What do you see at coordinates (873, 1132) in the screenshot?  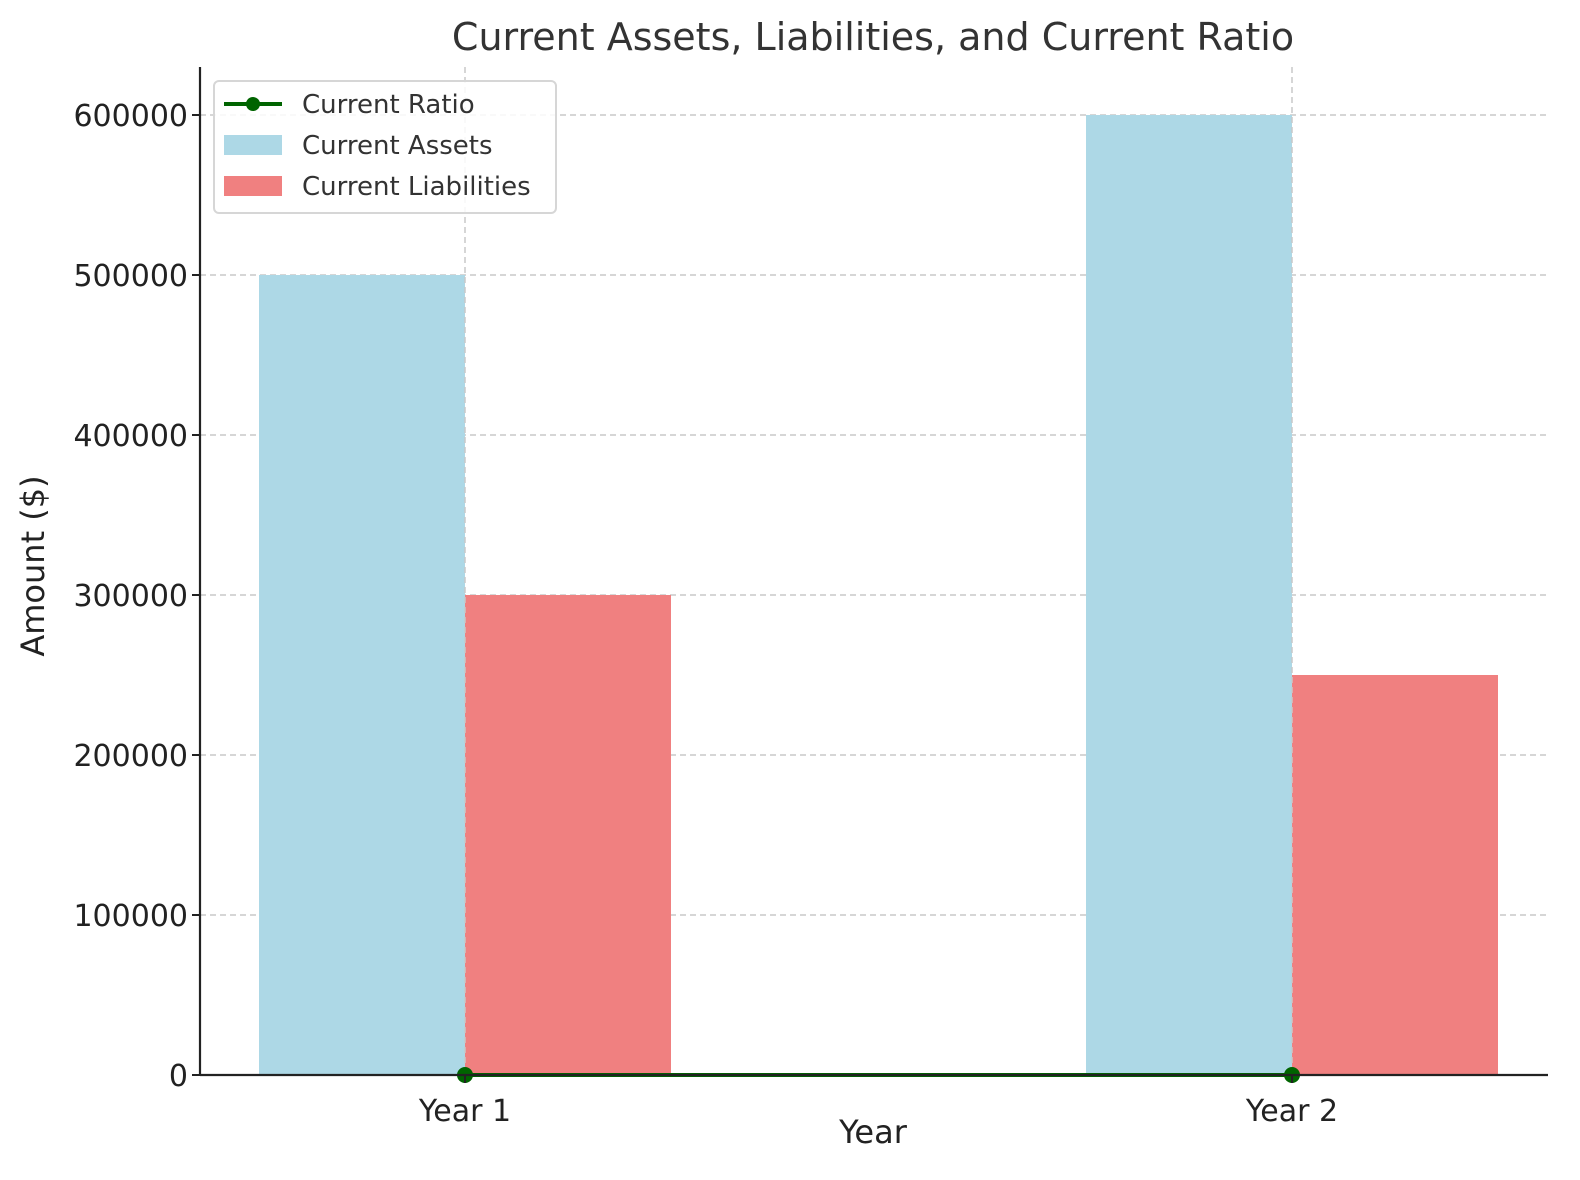 I see `x-axis-label: Year` at bounding box center [873, 1132].